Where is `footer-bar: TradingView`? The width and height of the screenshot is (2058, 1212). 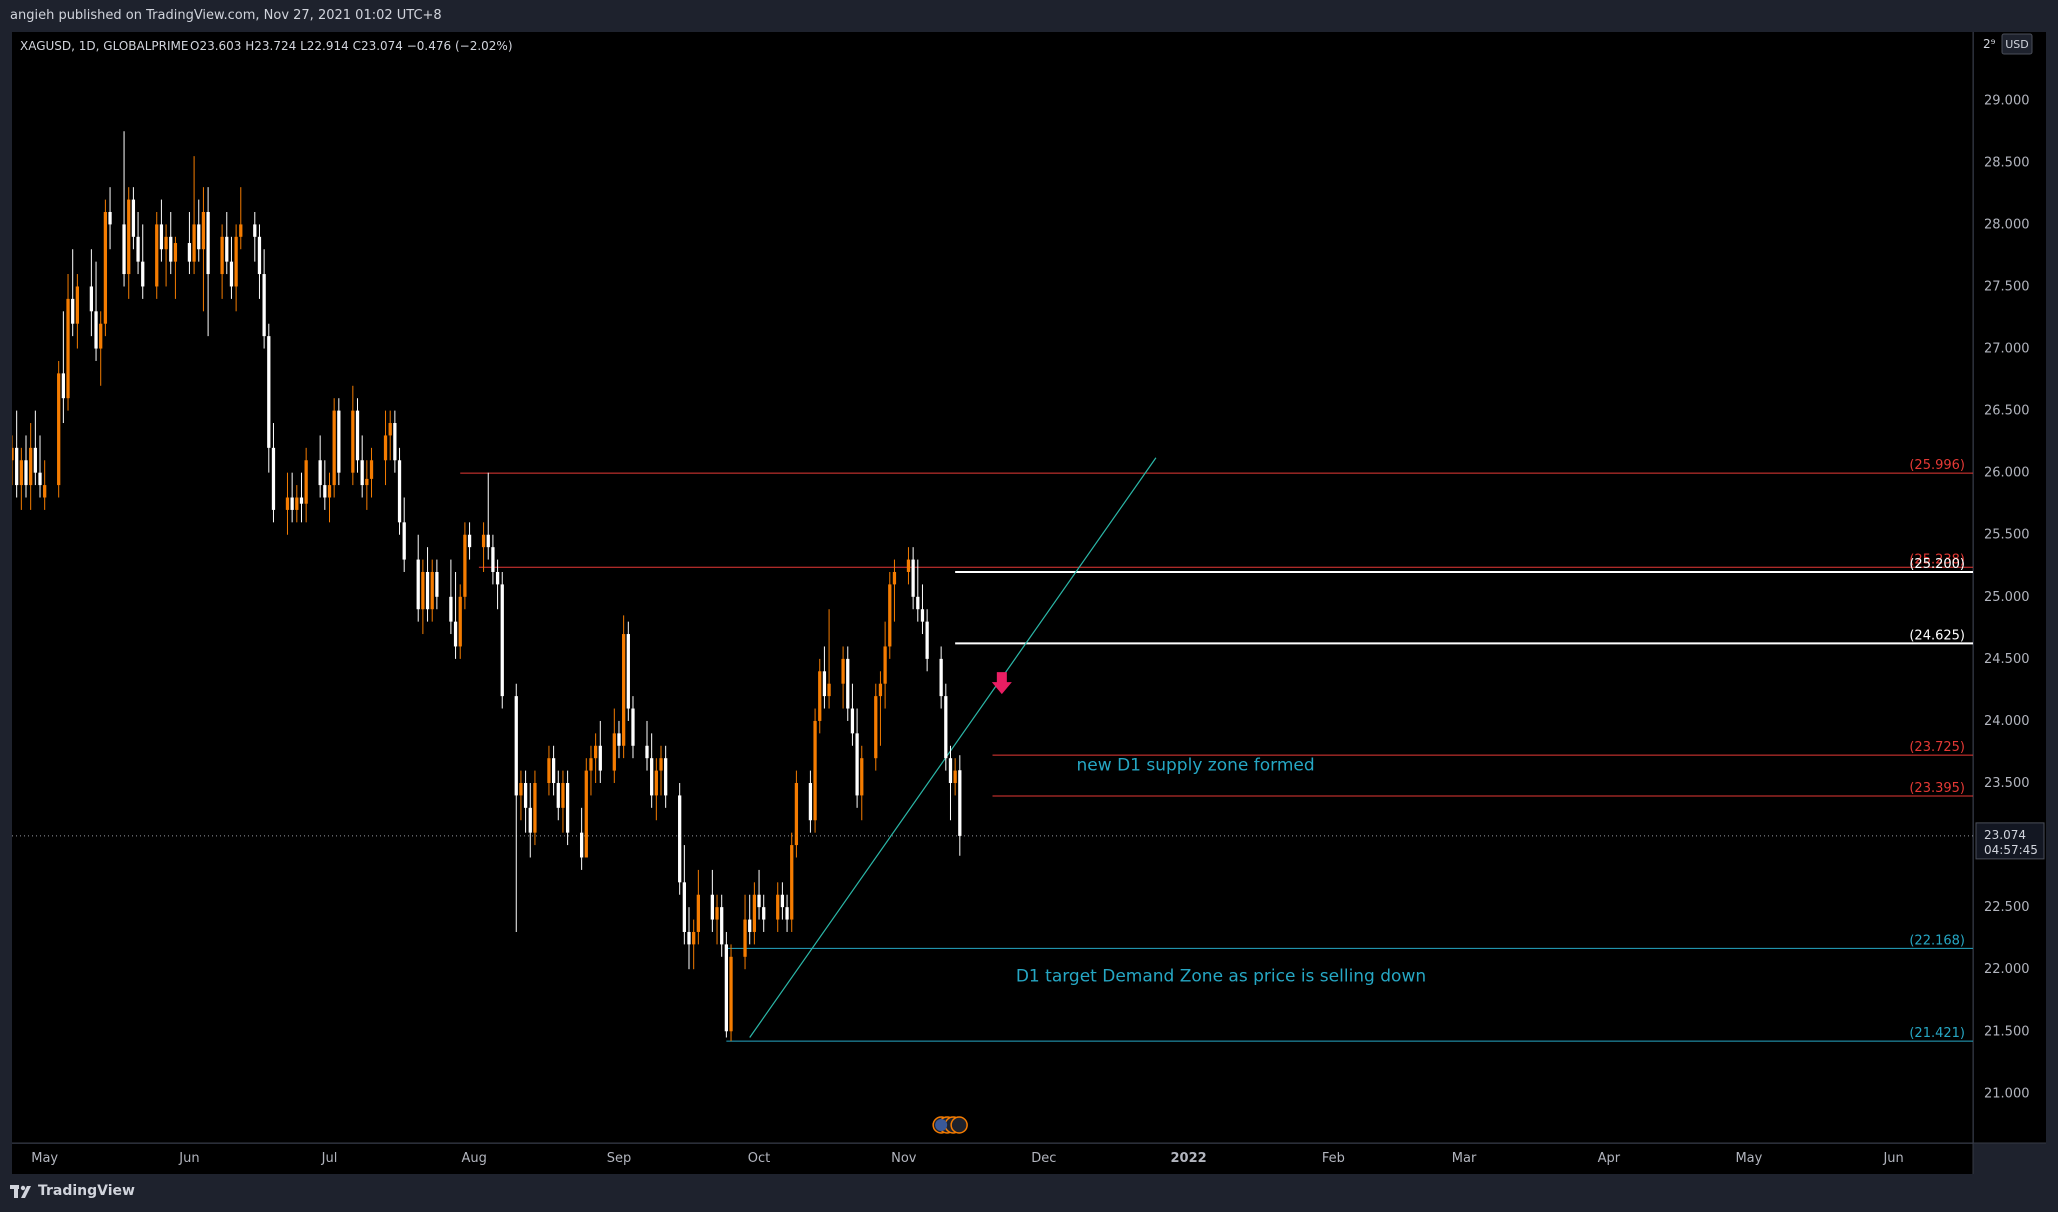 footer-bar: TradingView is located at coordinates (1029, 1193).